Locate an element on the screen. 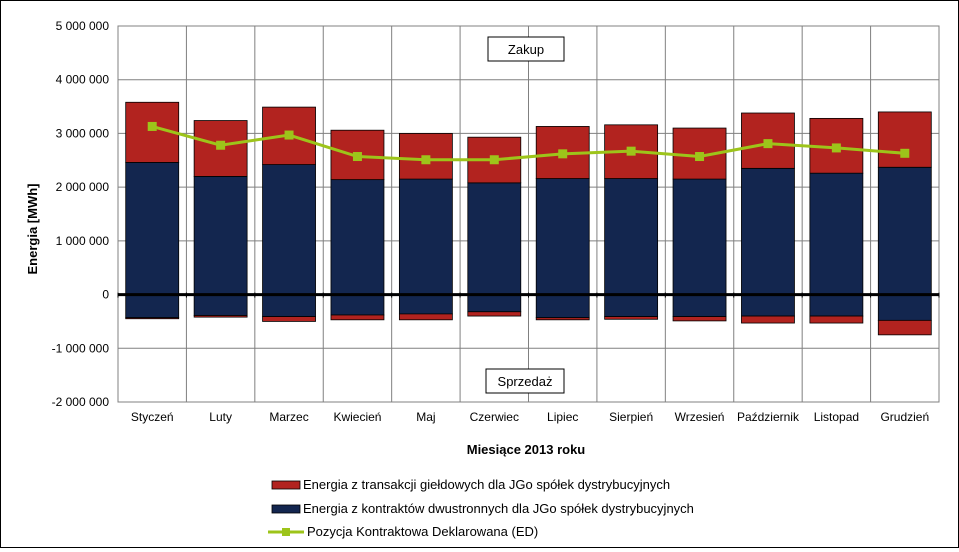 This screenshot has height=552, width=959. annotation-sprzedaz-box is located at coordinates (525, 381).